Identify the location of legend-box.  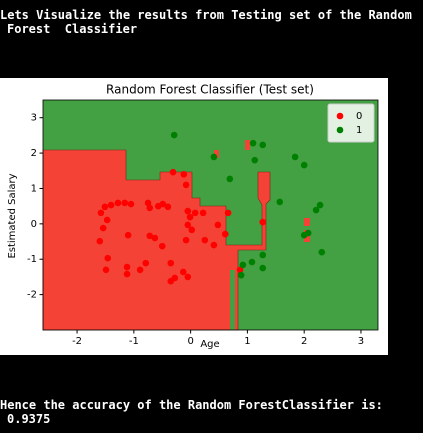
(351, 123).